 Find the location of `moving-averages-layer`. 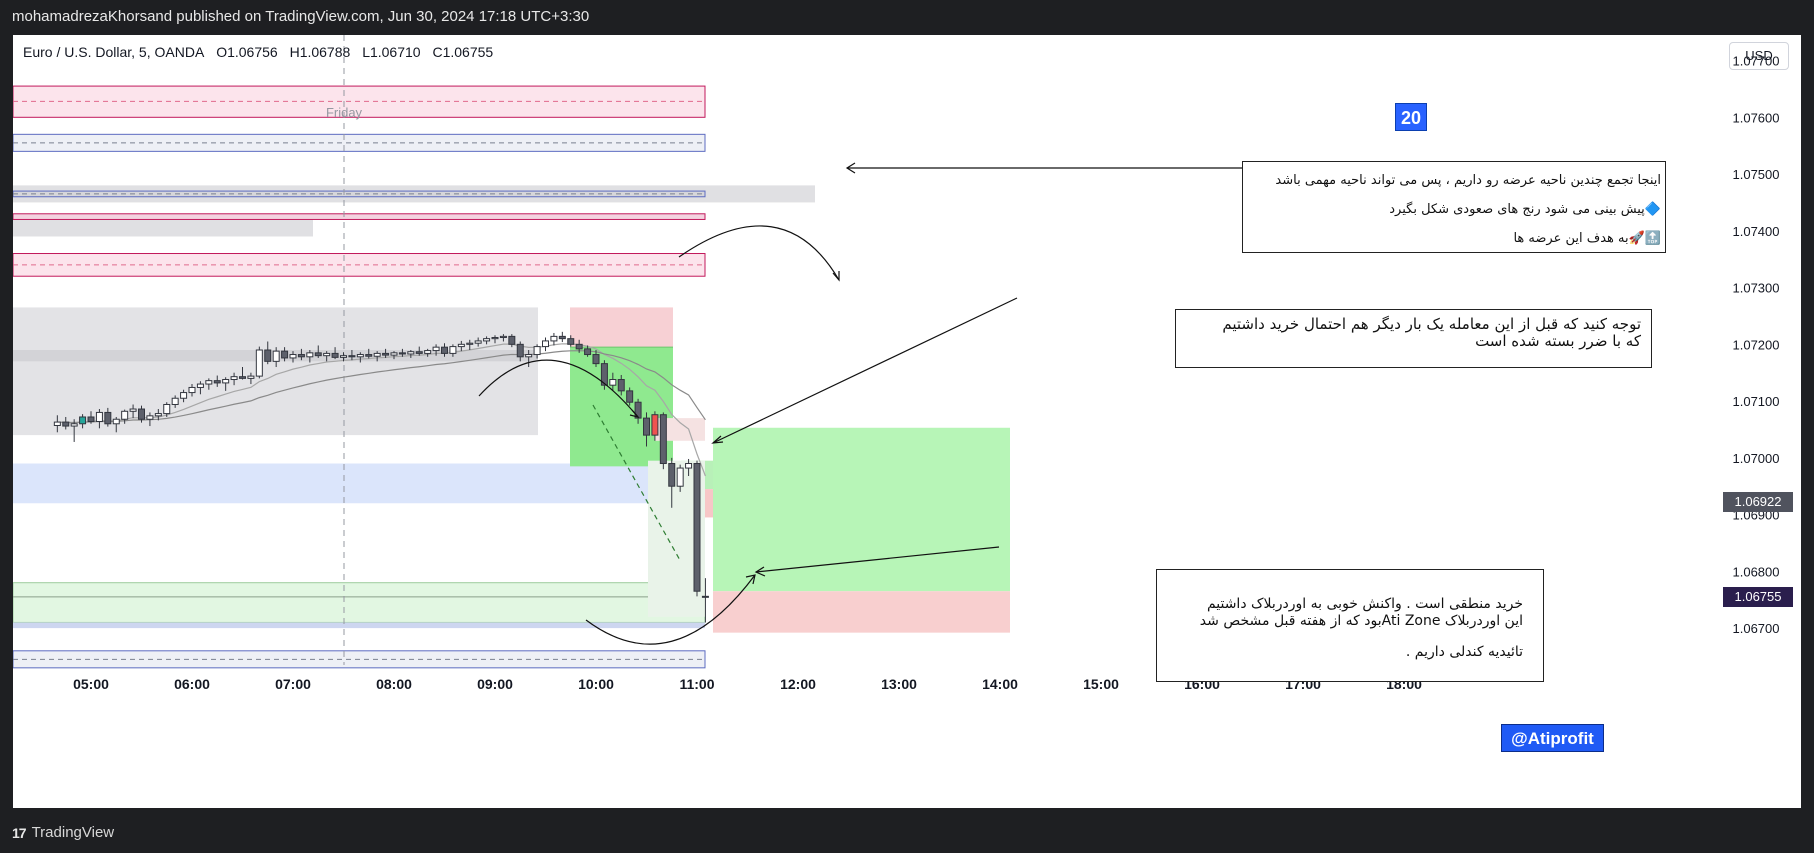

moving-averages-layer is located at coordinates (381, 410).